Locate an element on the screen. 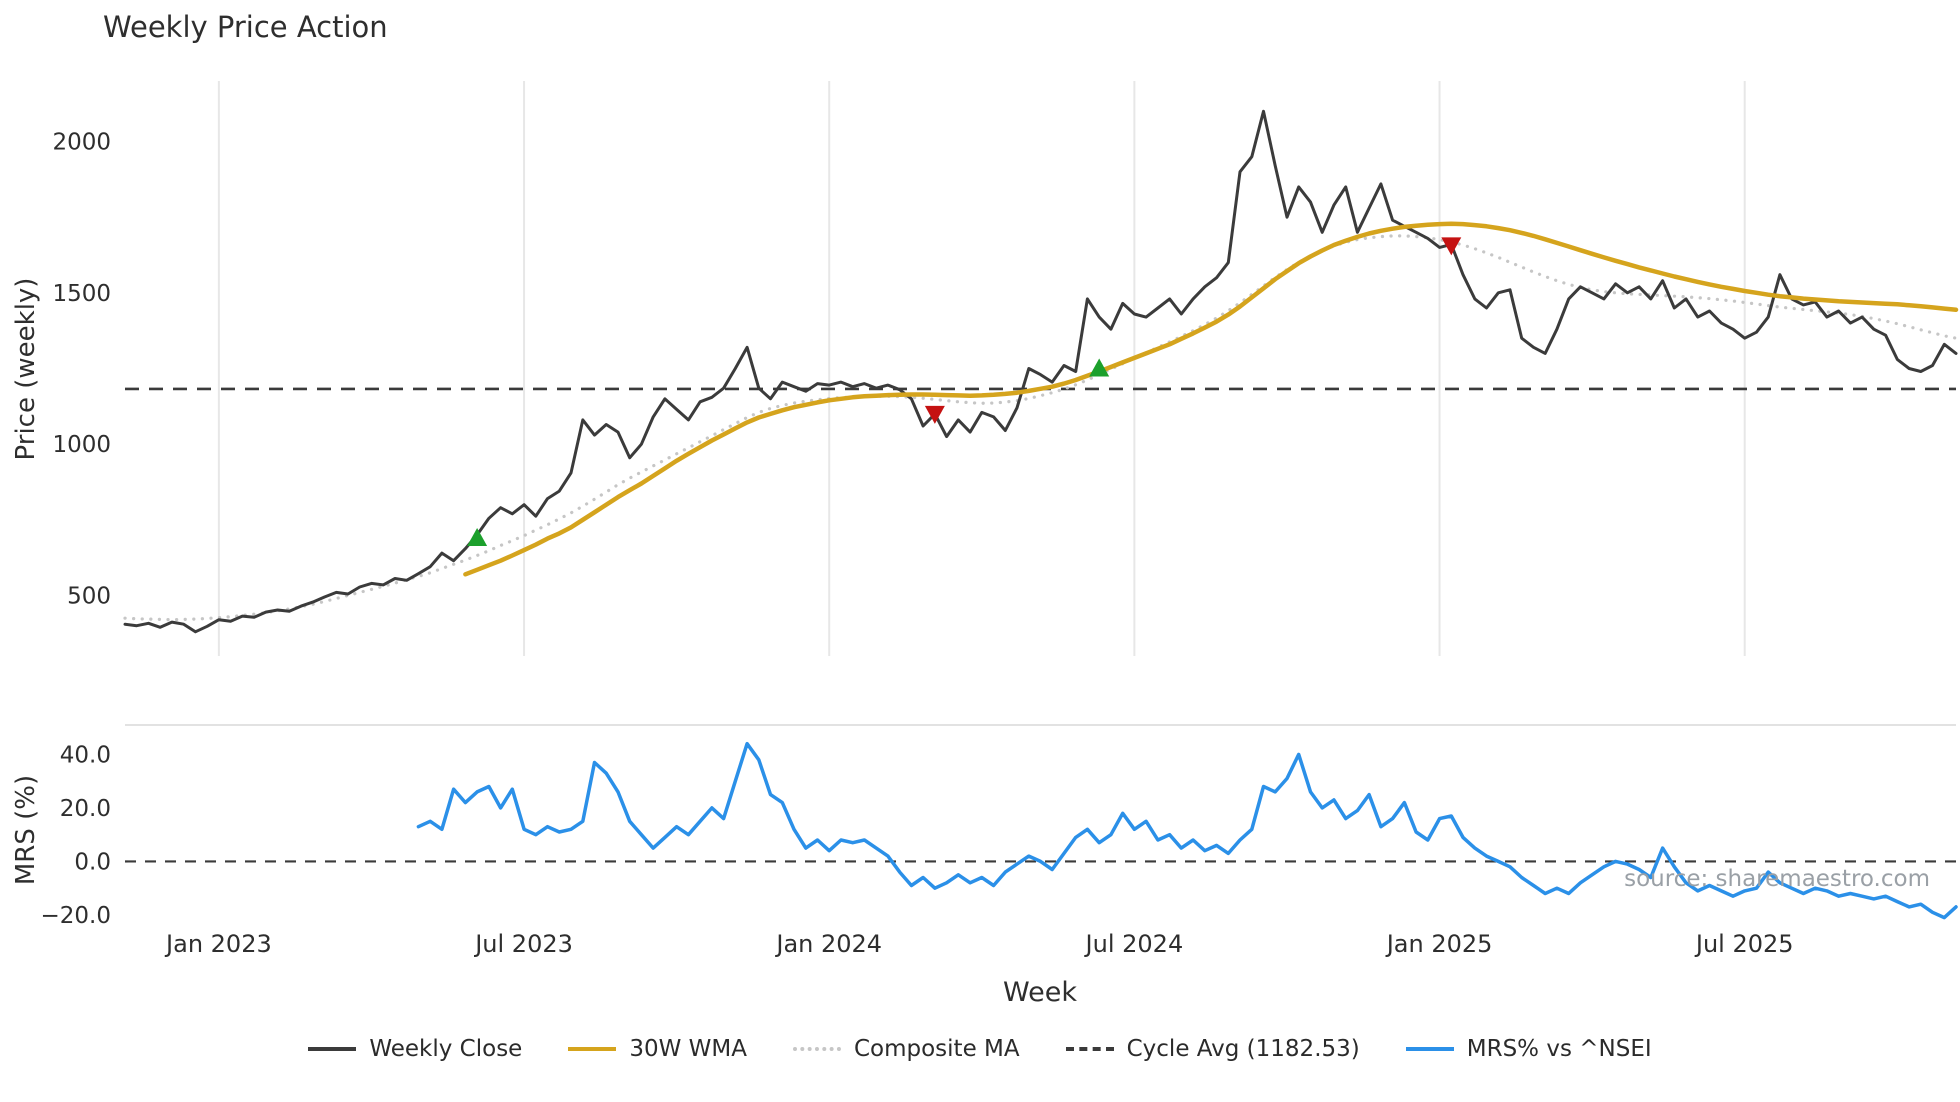  mrs-tick-label: −20.0 is located at coordinates (76, 916).